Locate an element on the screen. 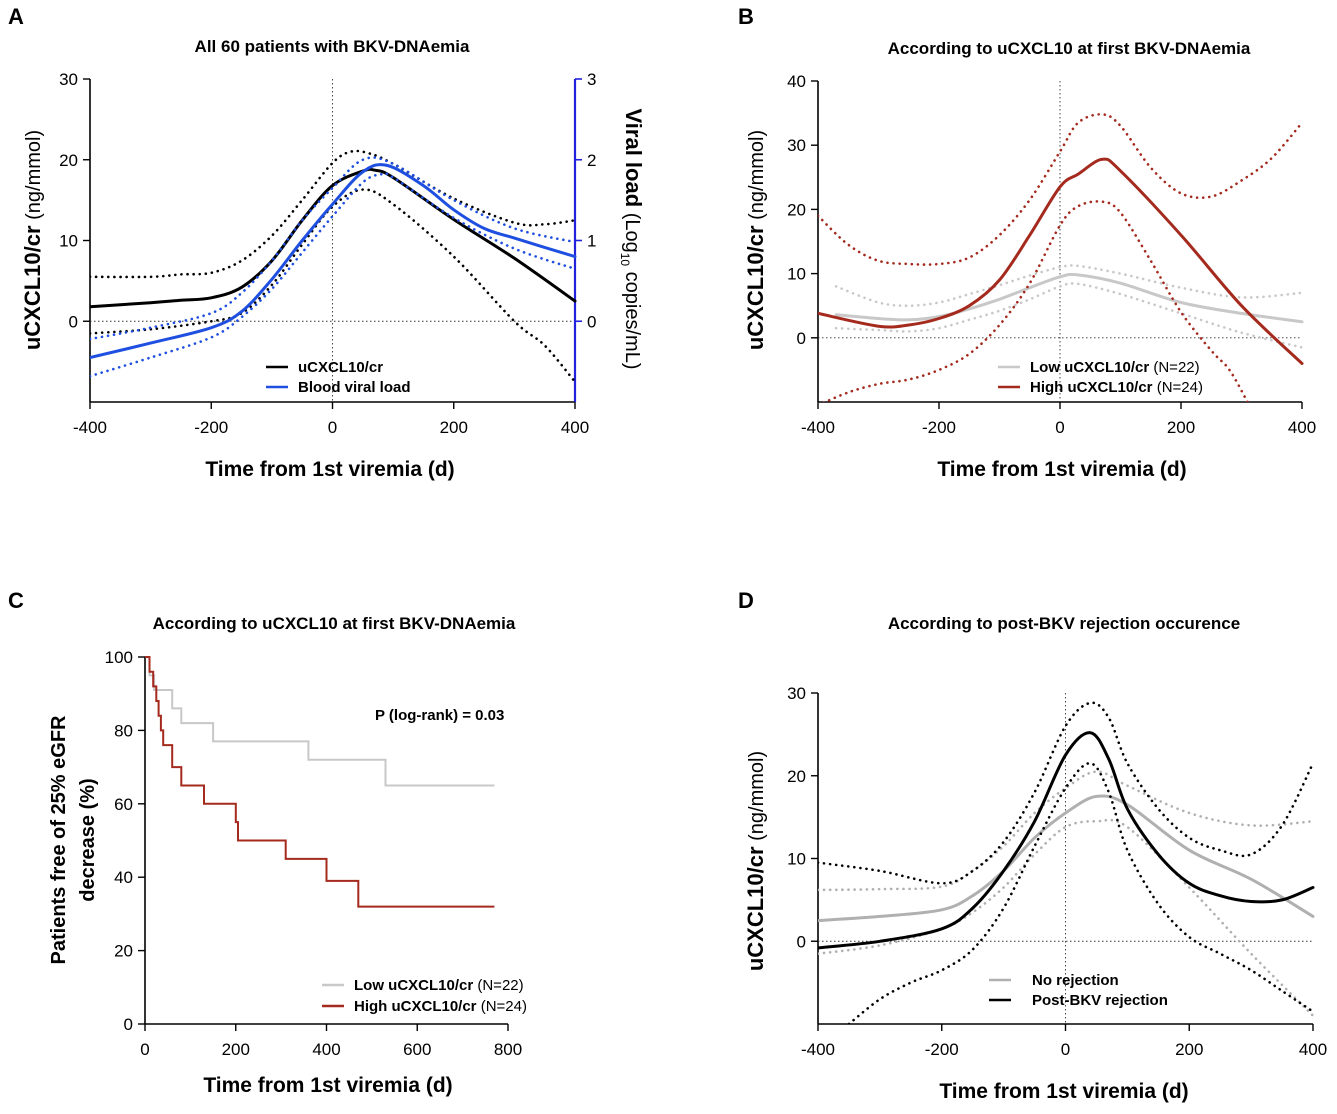 The height and width of the screenshot is (1114, 1337). y-tick-label: 80 is located at coordinates (123, 730).